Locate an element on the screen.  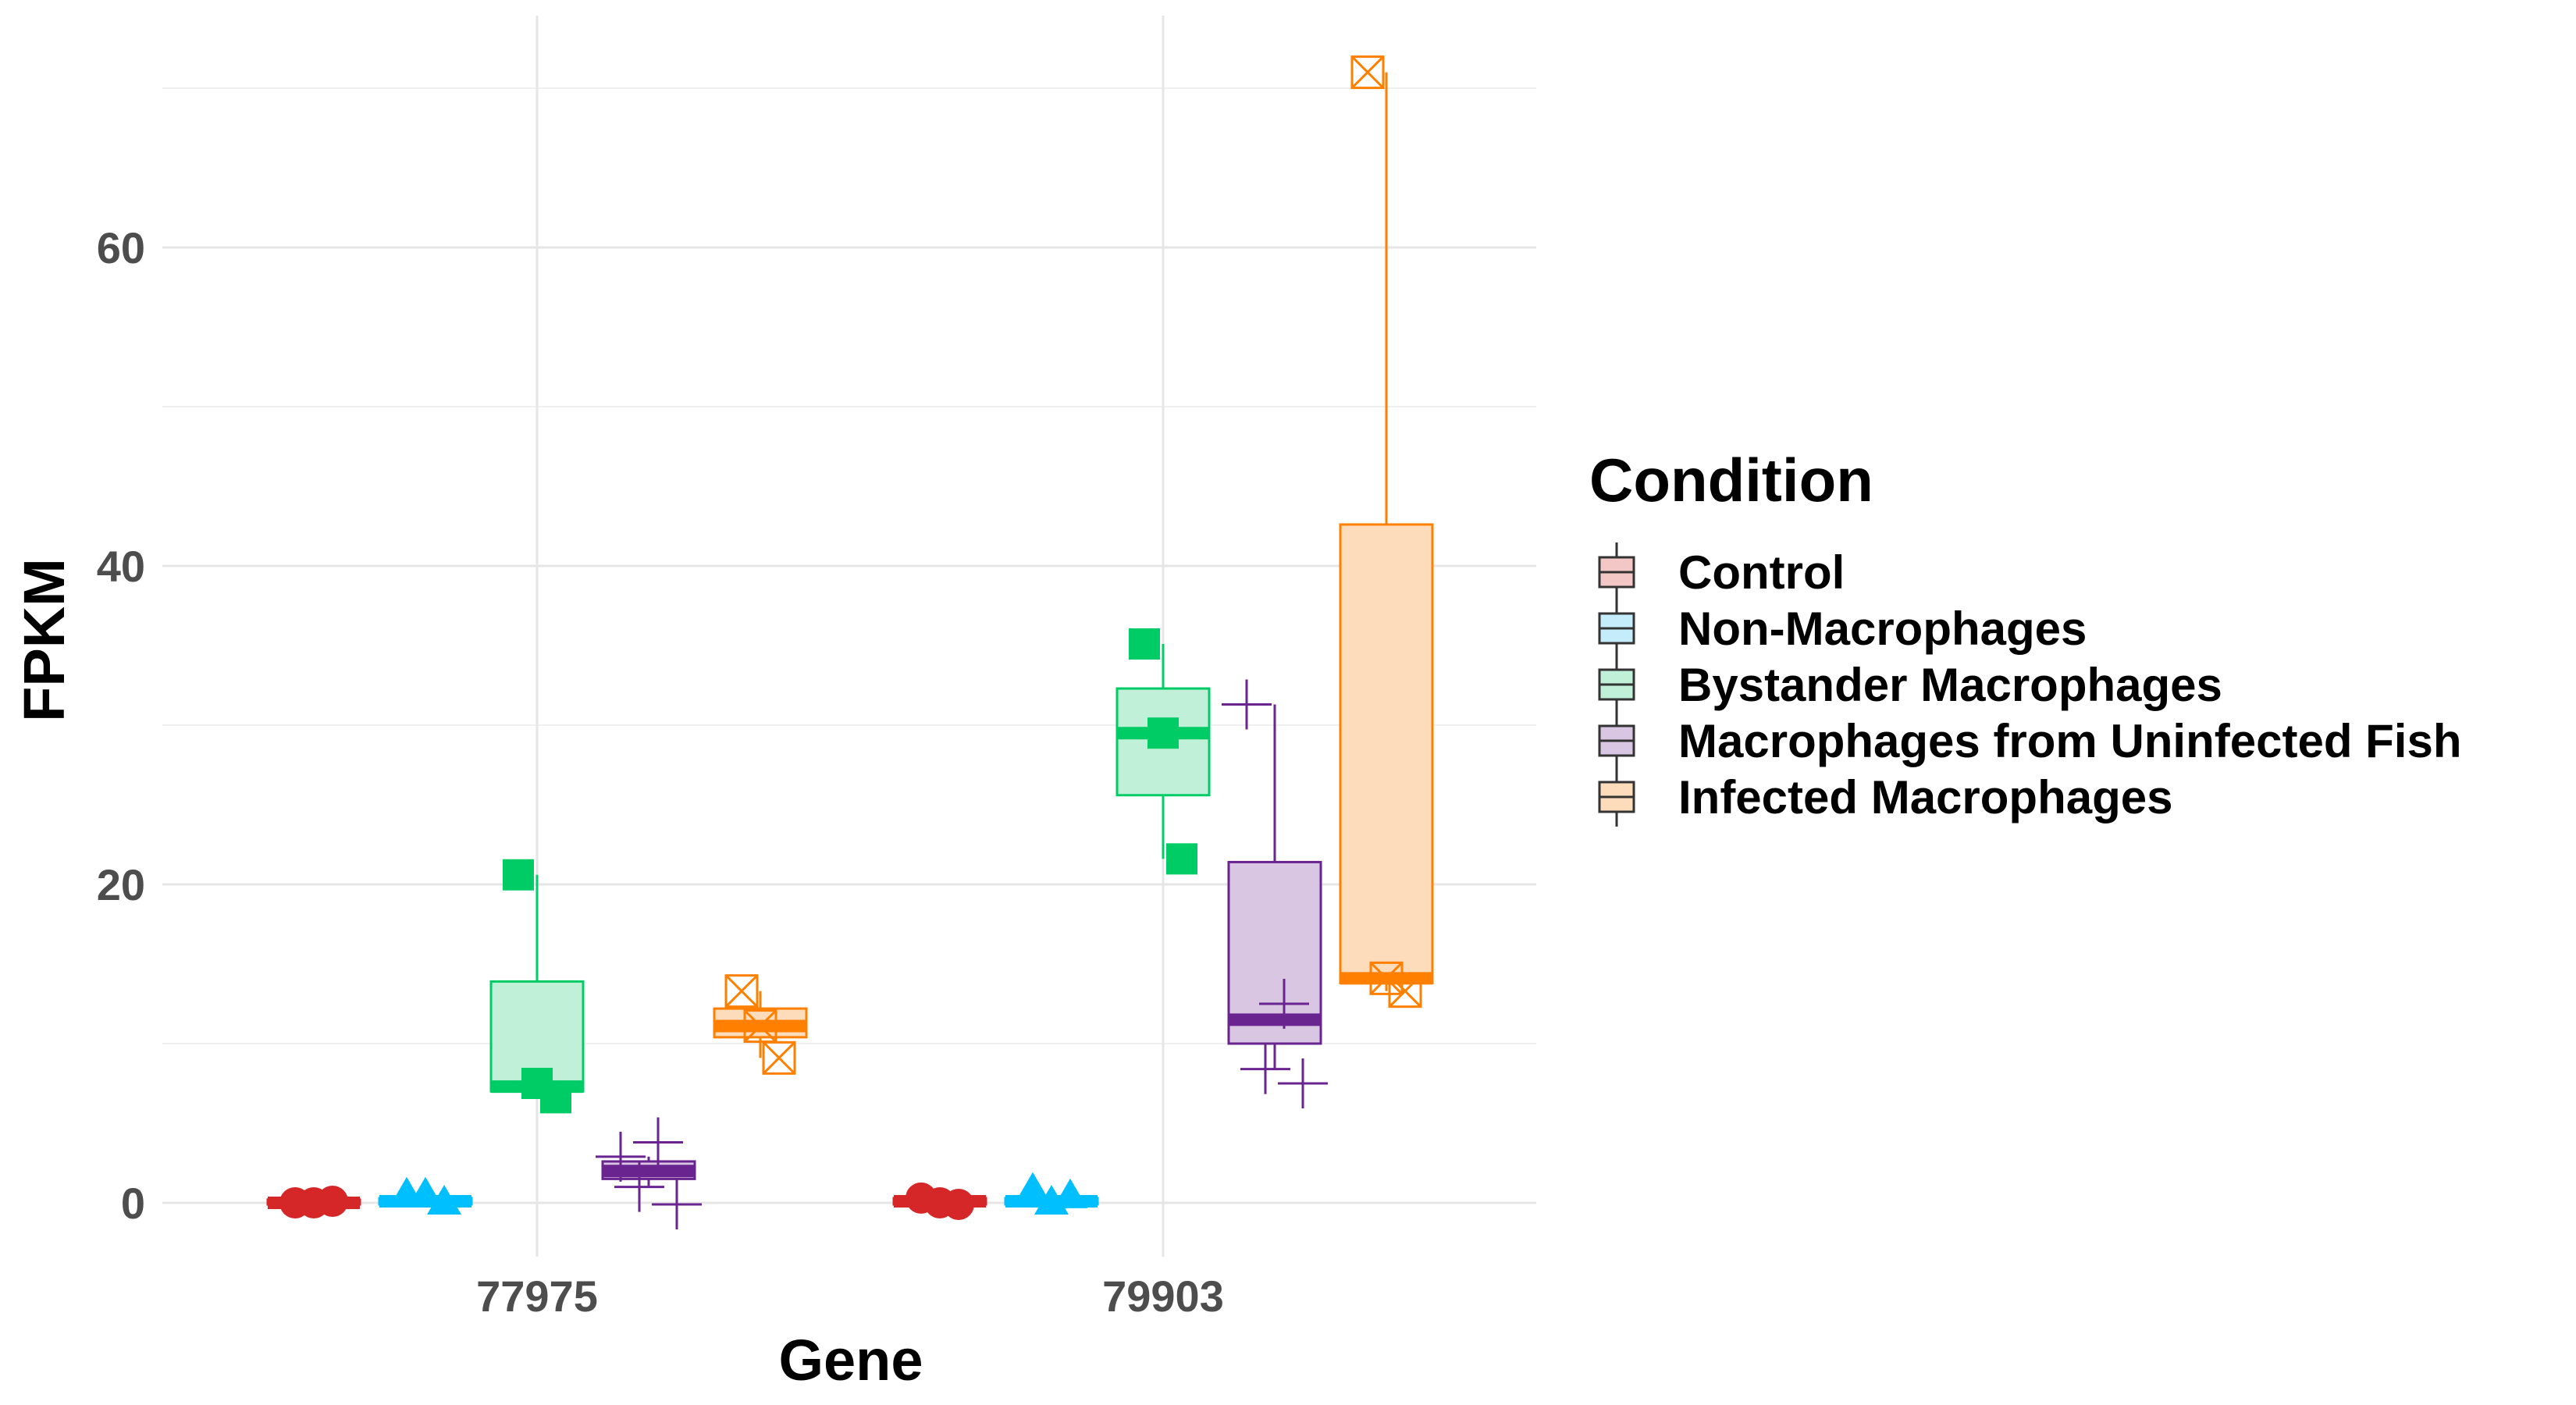
y-axis-title: FPKM is located at coordinates (44, 640).